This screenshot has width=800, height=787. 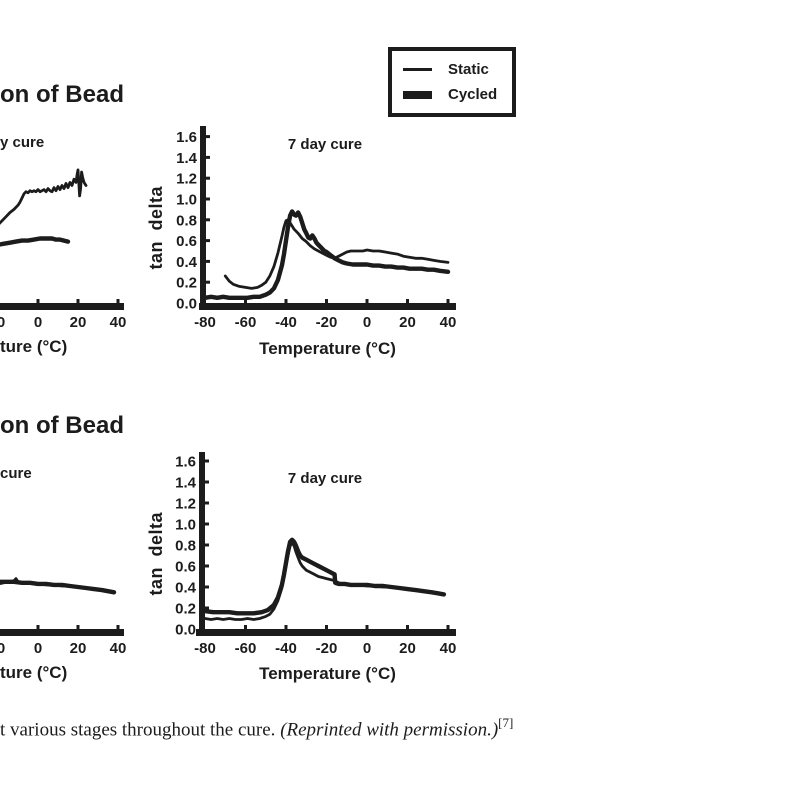 I want to click on chart-tr-subtitle: 7 day cure, so click(x=325, y=144).